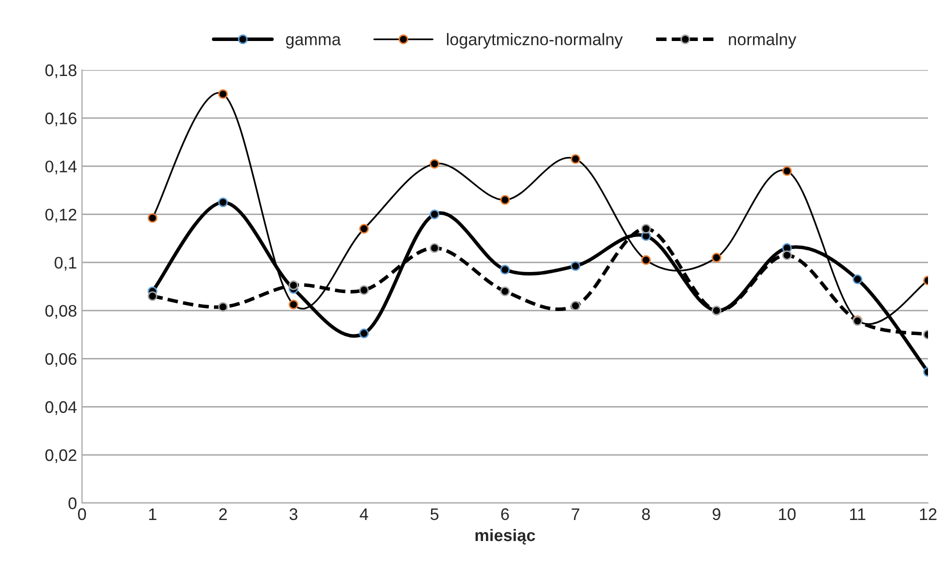  Describe the element at coordinates (72, 503) in the screenshot. I see `y-tick-label: 0` at that location.